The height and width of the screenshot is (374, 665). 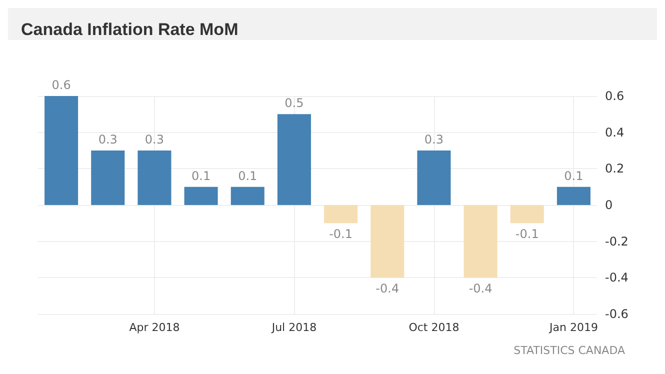 What do you see at coordinates (61, 85) in the screenshot?
I see `data-label: 0.6` at bounding box center [61, 85].